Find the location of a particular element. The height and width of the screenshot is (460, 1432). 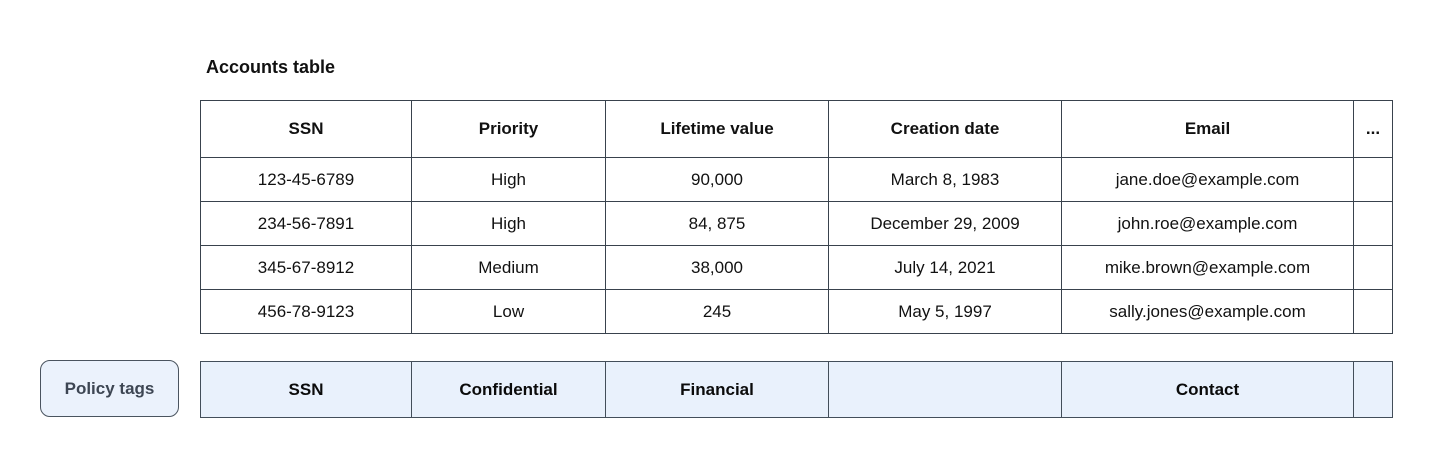

policy-tag-financial: Financial is located at coordinates (717, 389).